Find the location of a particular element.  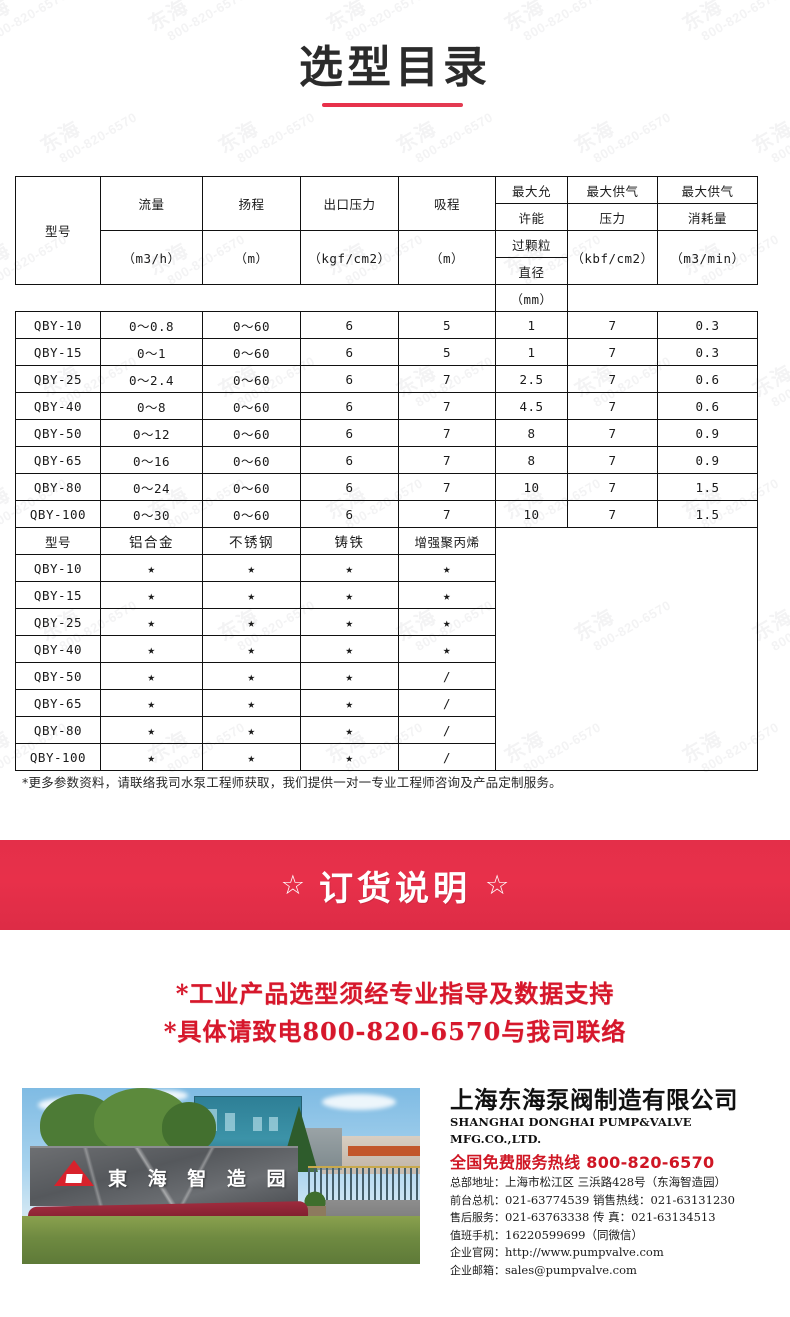

company-contact-value: 上海市松江区 三浜路428号（东海智造园） is located at coordinates (616, 1182).